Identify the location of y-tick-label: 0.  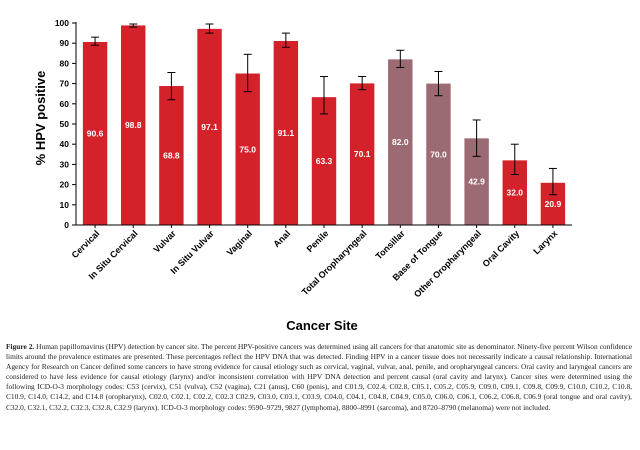
(66, 225).